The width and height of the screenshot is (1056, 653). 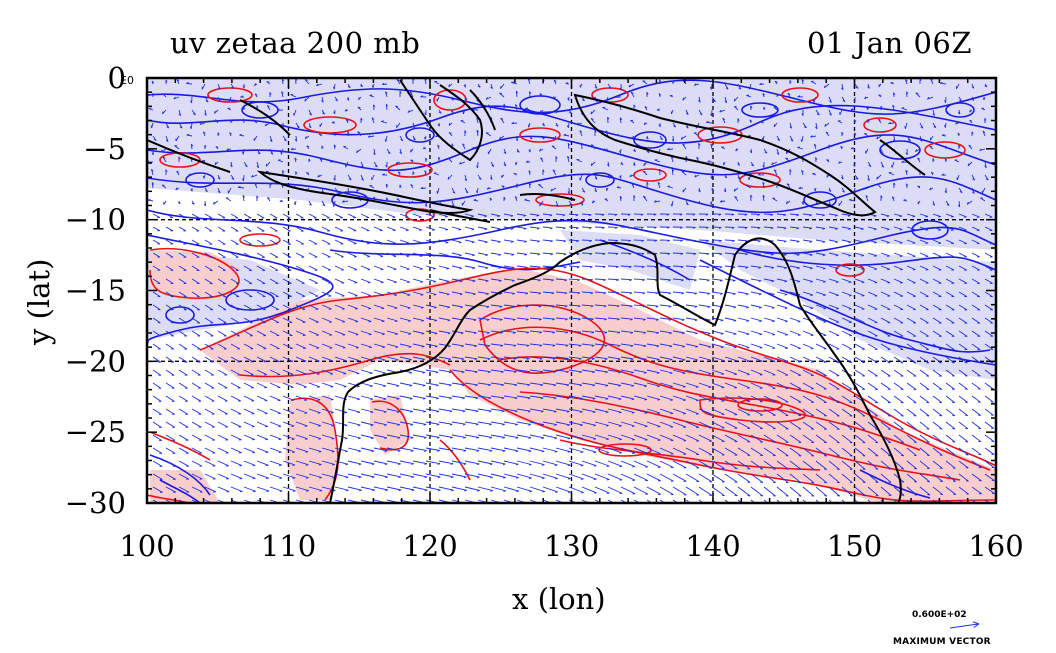 What do you see at coordinates (942, 642) in the screenshot?
I see `reference-vector-label: MAXIMUM VECTOR` at bounding box center [942, 642].